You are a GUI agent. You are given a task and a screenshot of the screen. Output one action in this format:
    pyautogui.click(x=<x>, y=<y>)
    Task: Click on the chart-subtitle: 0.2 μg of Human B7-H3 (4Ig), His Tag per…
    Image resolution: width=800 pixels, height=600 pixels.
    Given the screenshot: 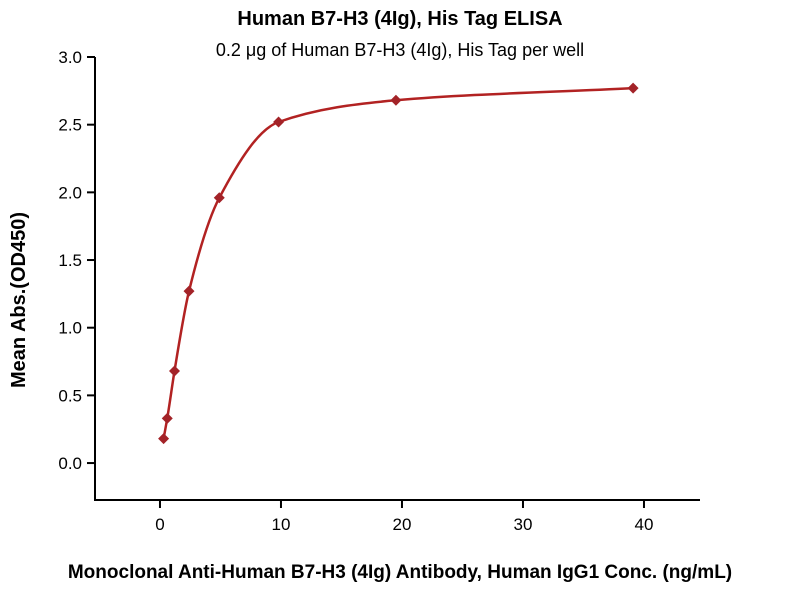 What is the action you would take?
    pyautogui.click(x=400, y=50)
    